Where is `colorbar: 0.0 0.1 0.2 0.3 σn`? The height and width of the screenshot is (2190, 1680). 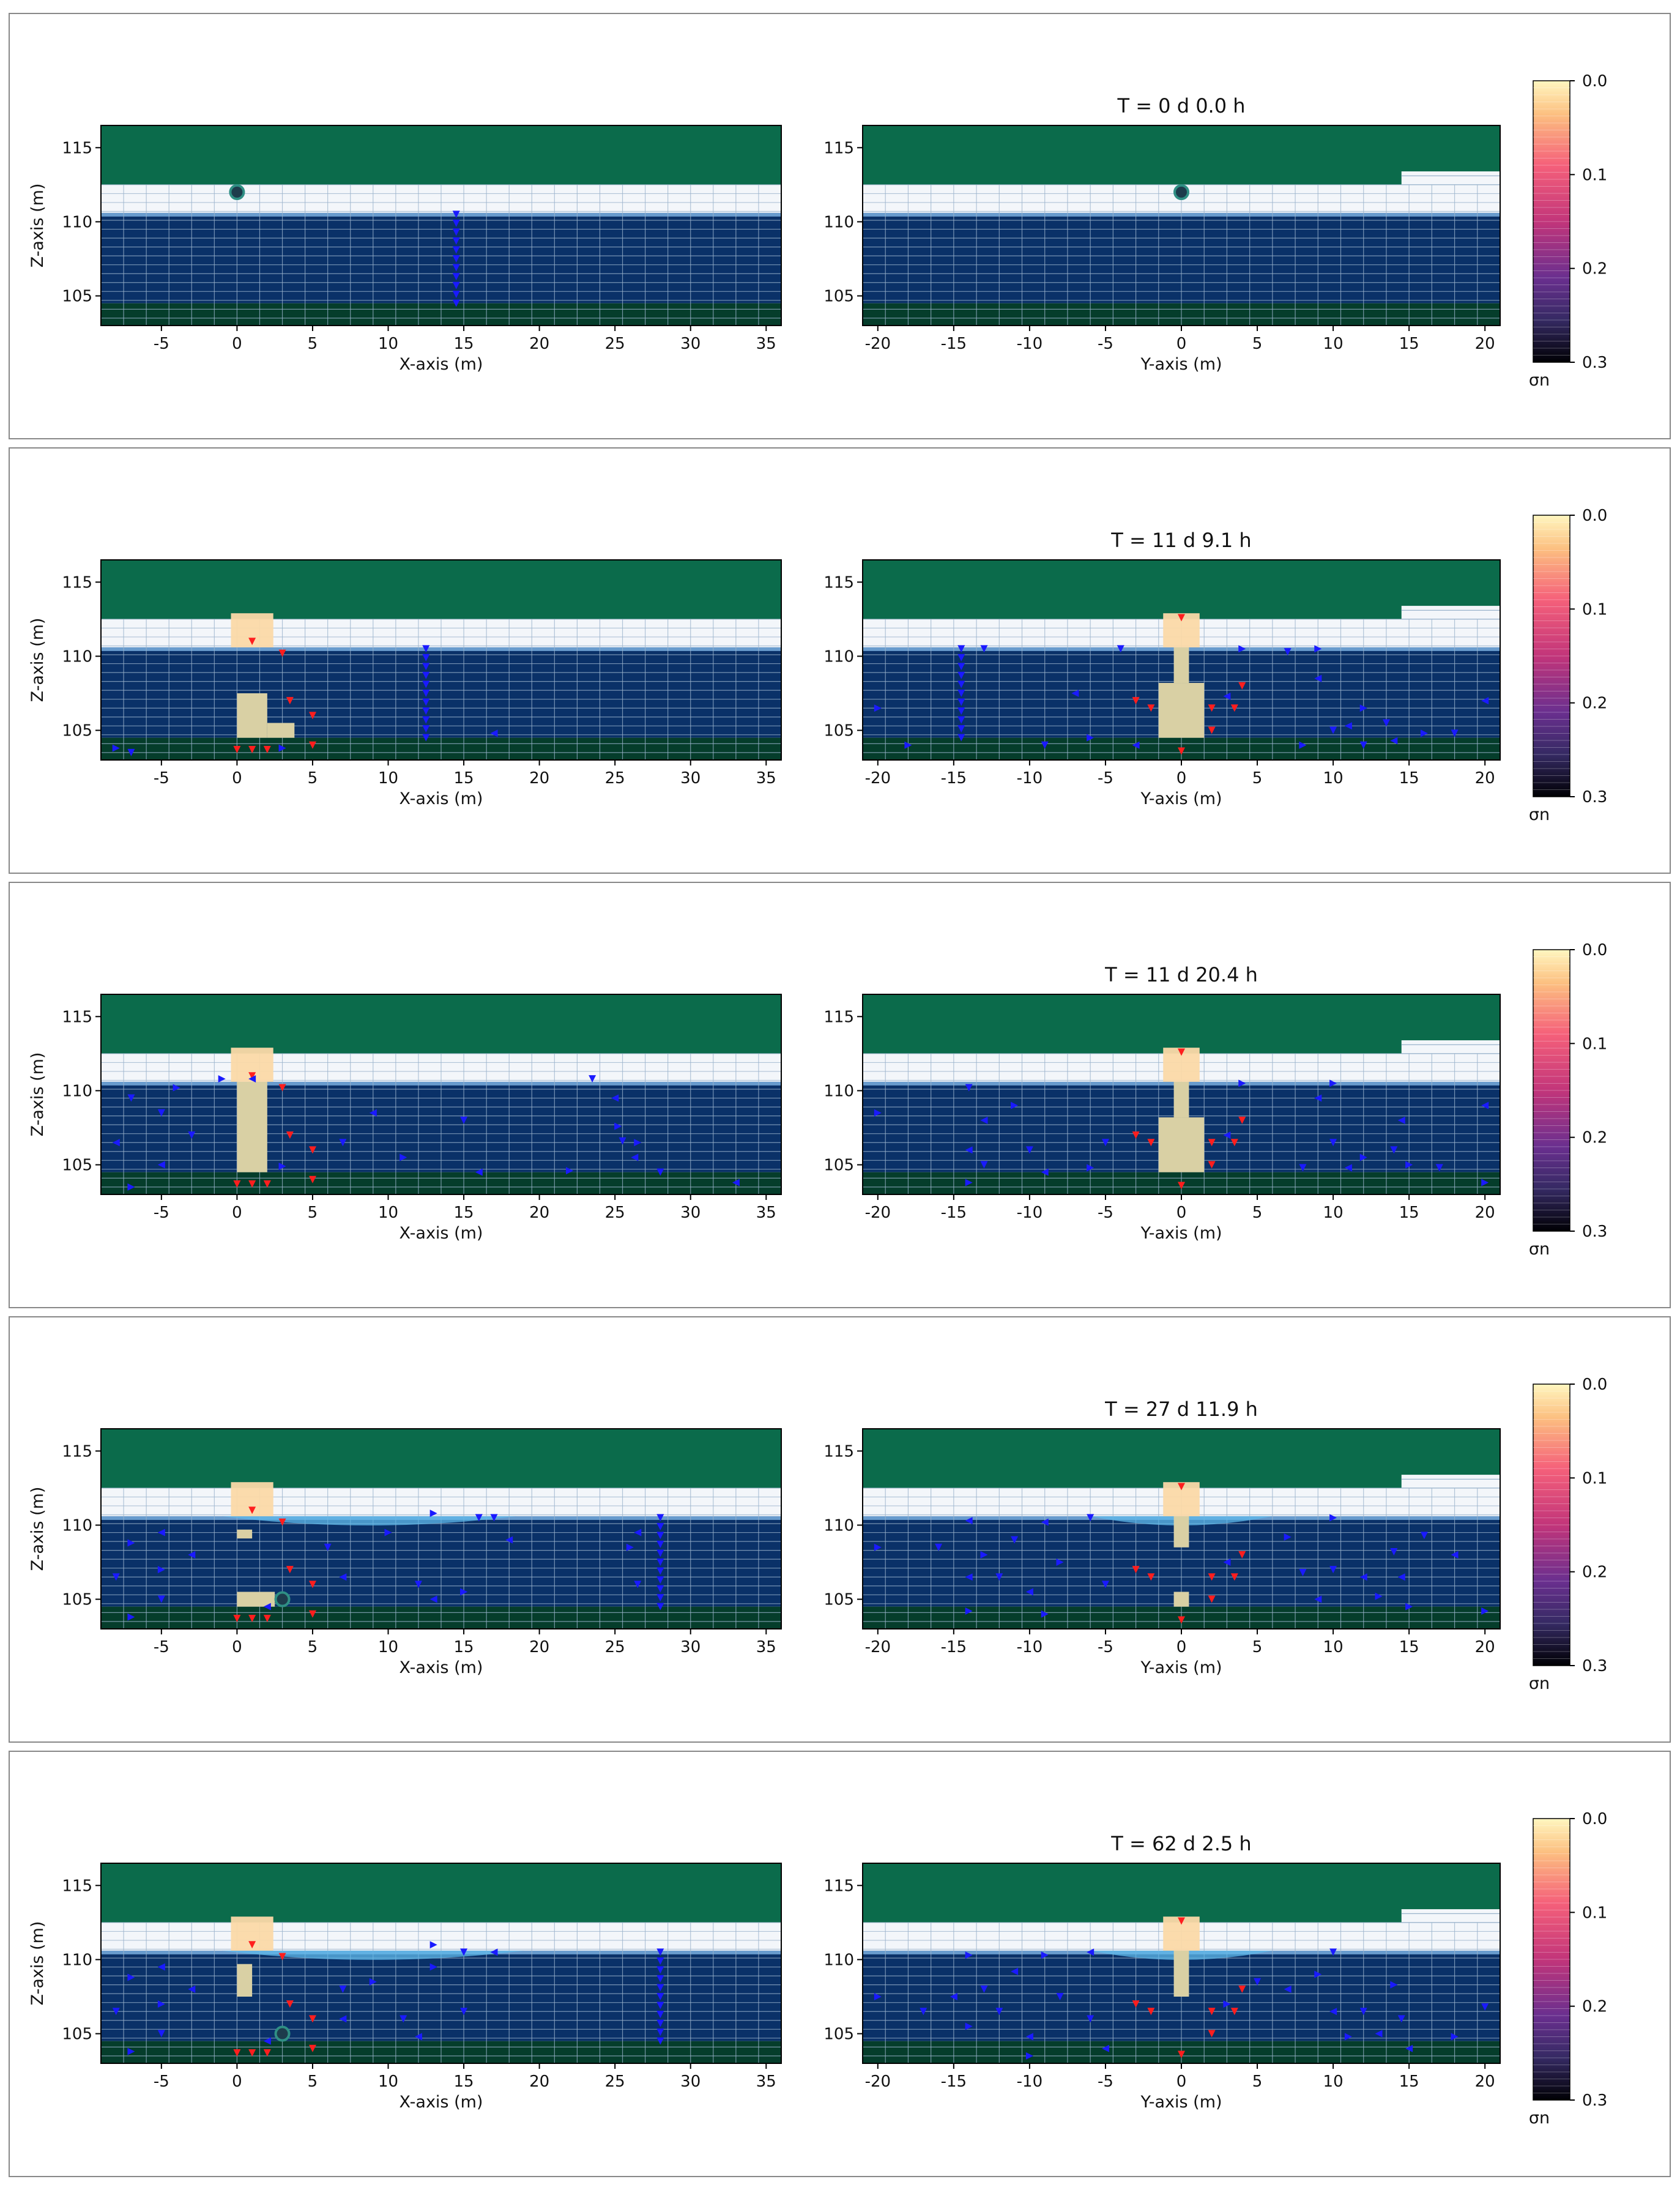 colorbar: 0.0 0.1 0.2 0.3 σn is located at coordinates (1568, 1100).